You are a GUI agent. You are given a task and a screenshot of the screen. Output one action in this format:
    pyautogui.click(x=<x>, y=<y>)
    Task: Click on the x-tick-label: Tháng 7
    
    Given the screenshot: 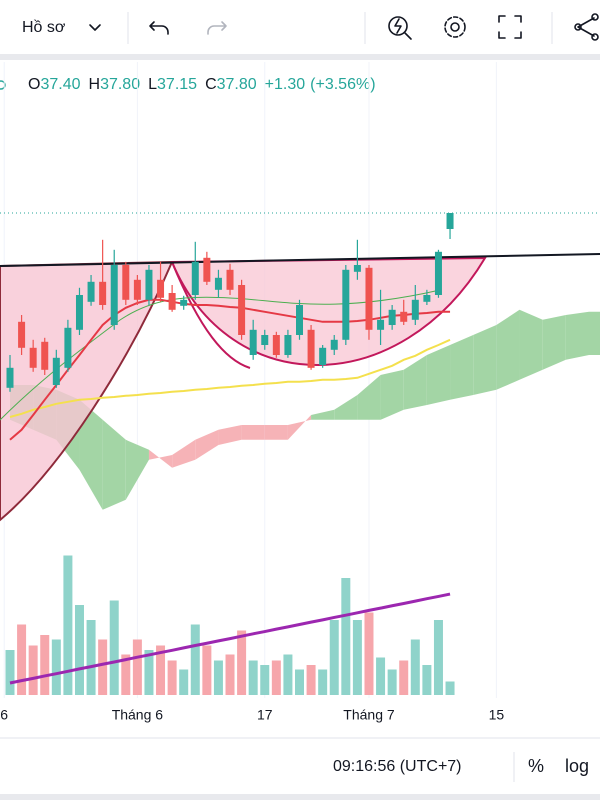 What is the action you would take?
    pyautogui.click(x=369, y=715)
    